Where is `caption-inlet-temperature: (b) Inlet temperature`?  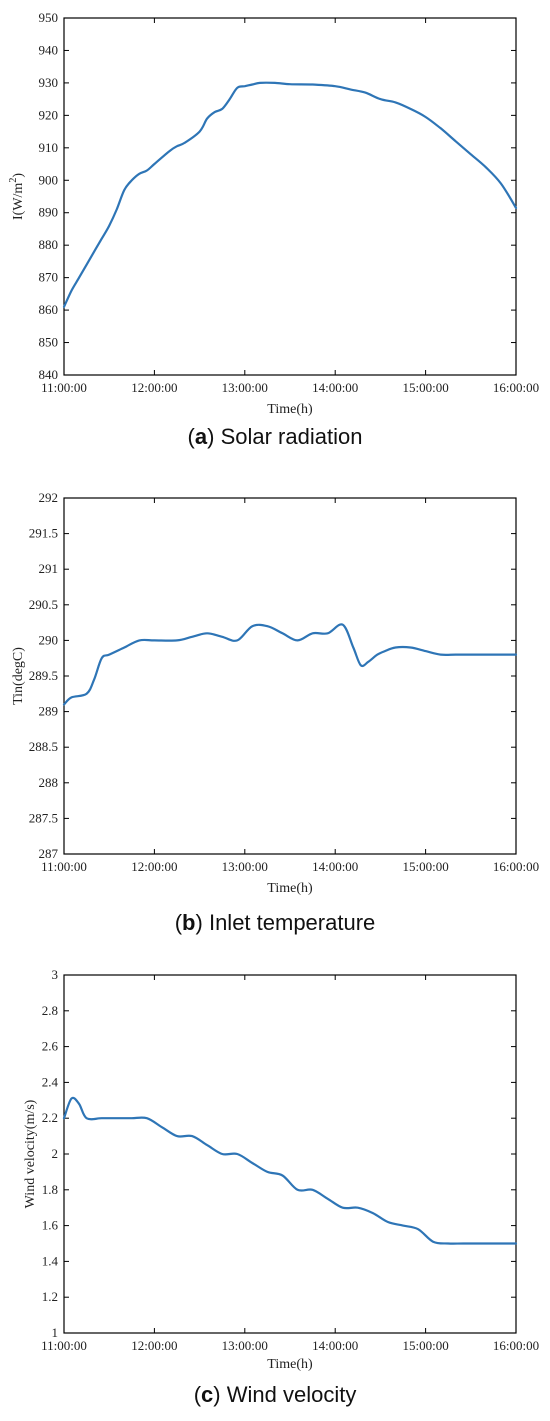
caption-inlet-temperature: (b) Inlet temperature is located at coordinates (275, 922).